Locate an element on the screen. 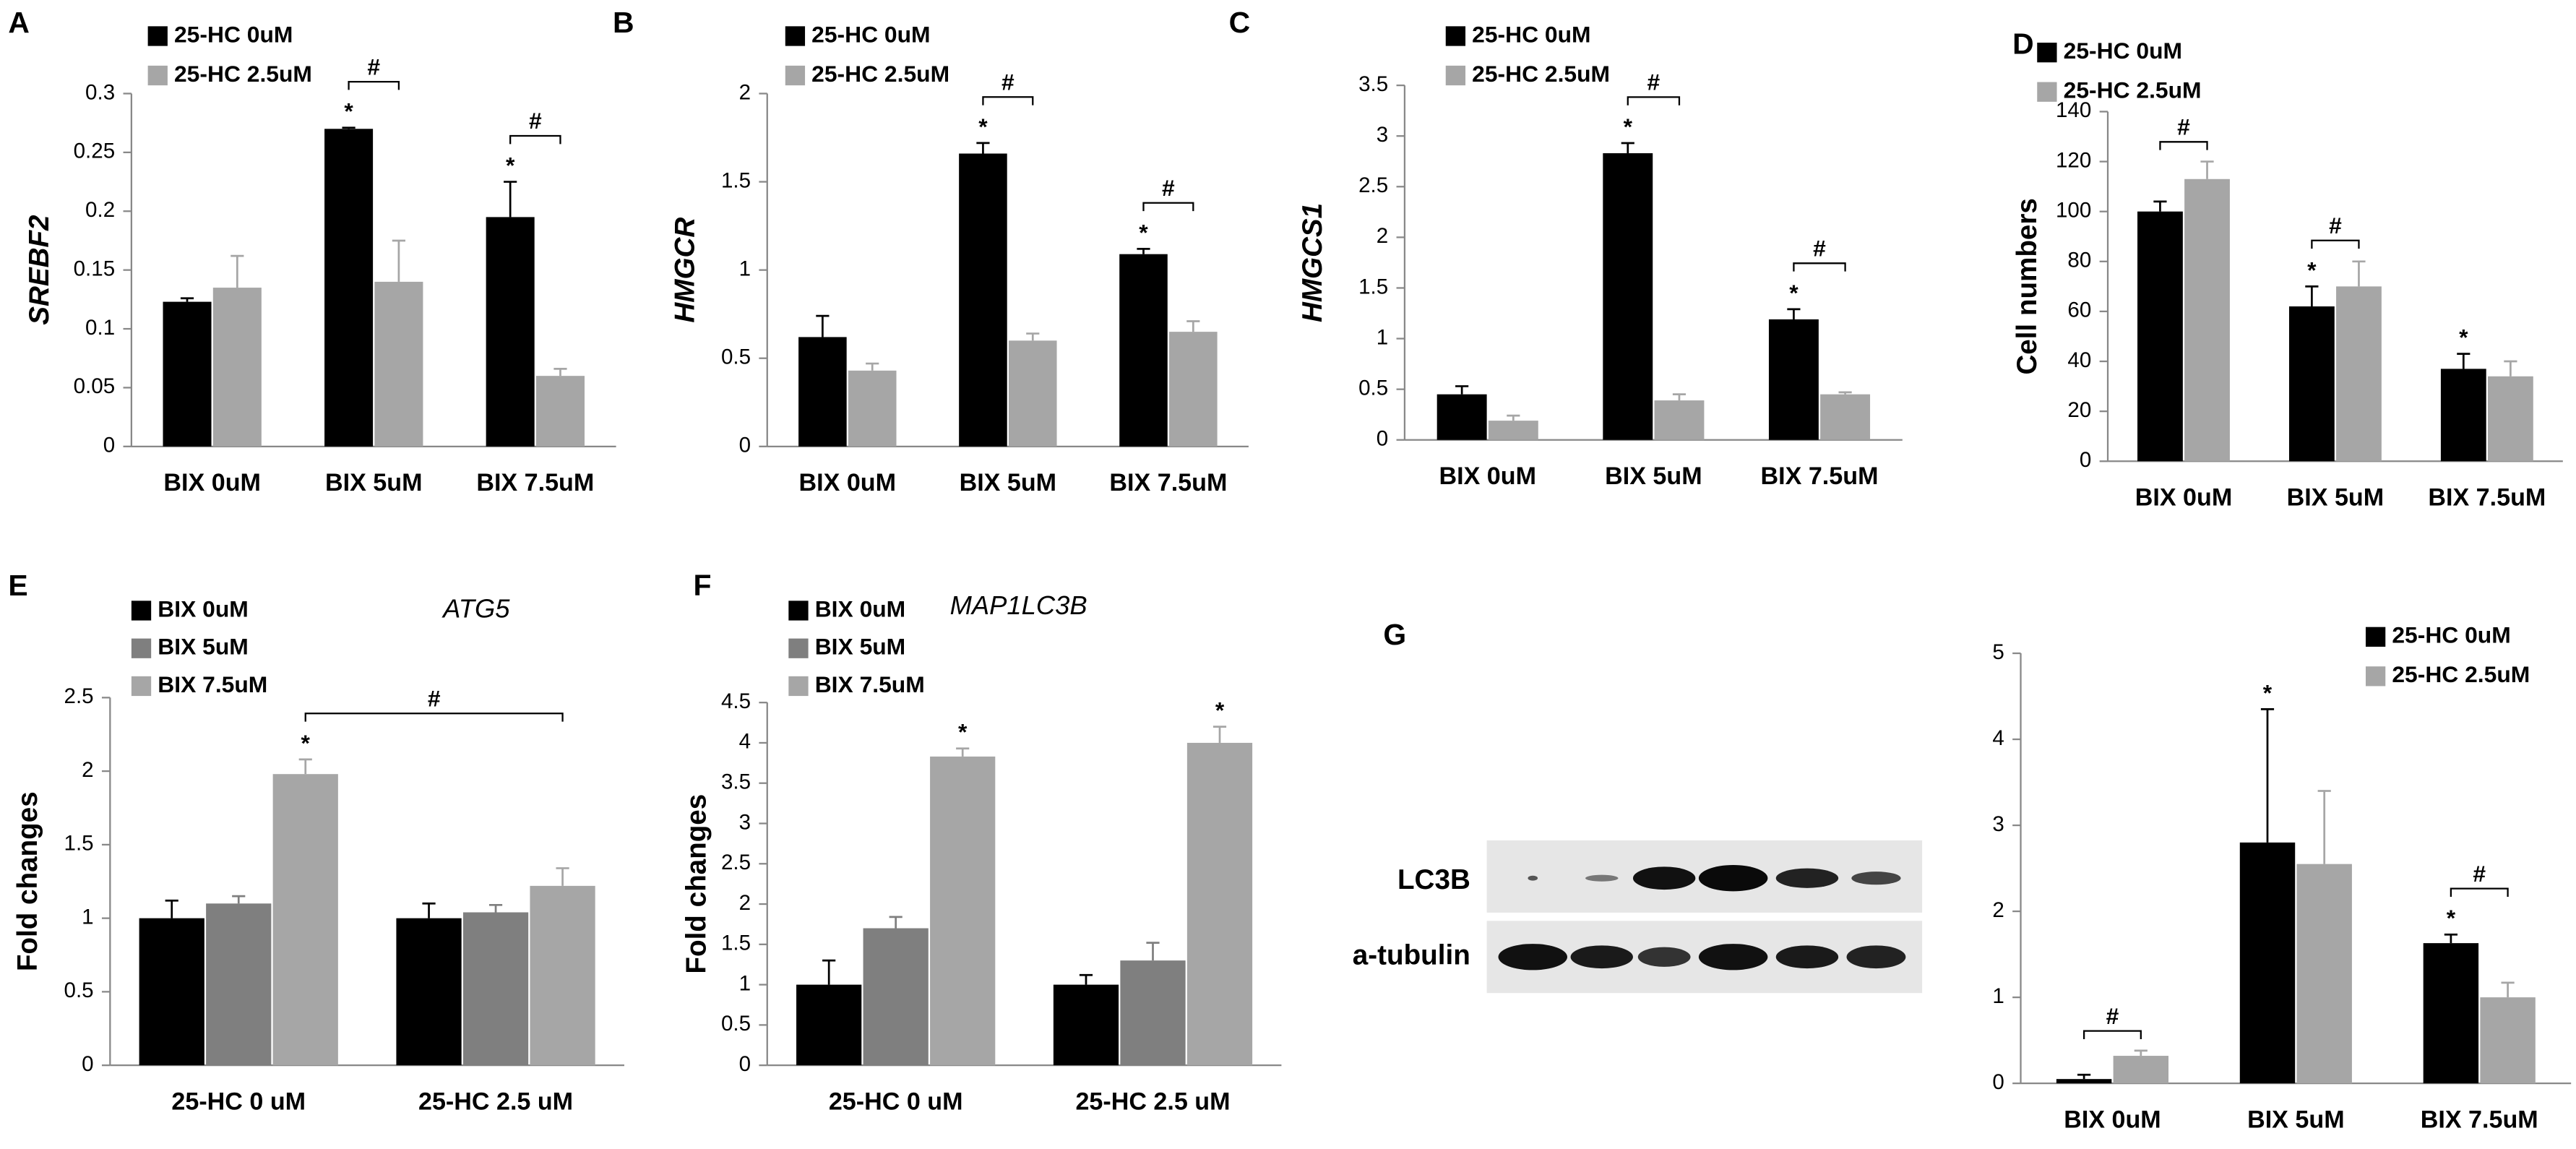  legend-label: BIX 0uM is located at coordinates (860, 608).